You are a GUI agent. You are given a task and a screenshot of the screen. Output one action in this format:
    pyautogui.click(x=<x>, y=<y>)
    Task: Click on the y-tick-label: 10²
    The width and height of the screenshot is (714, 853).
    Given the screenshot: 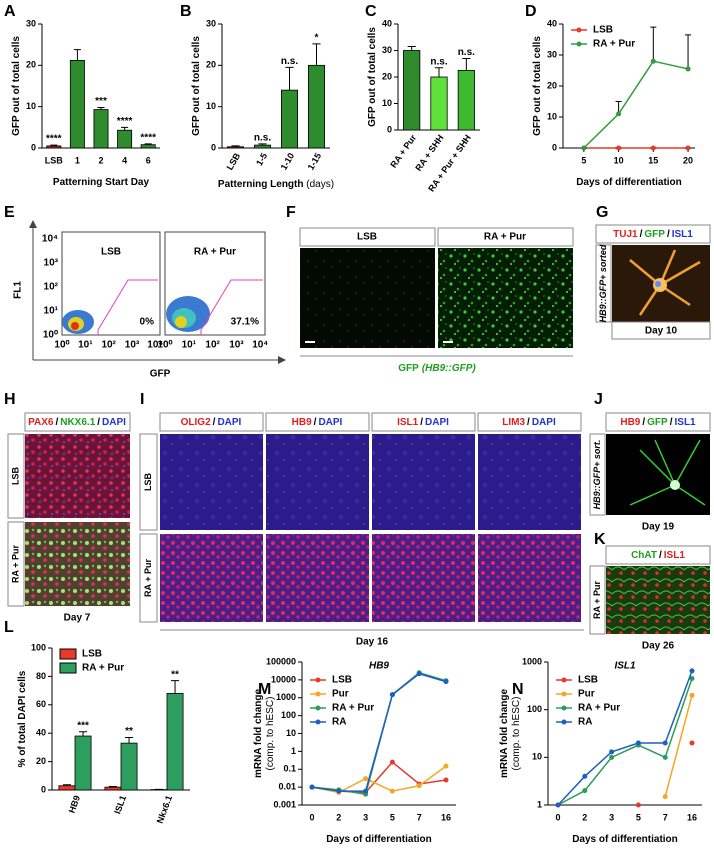 What is the action you would take?
    pyautogui.click(x=51, y=287)
    